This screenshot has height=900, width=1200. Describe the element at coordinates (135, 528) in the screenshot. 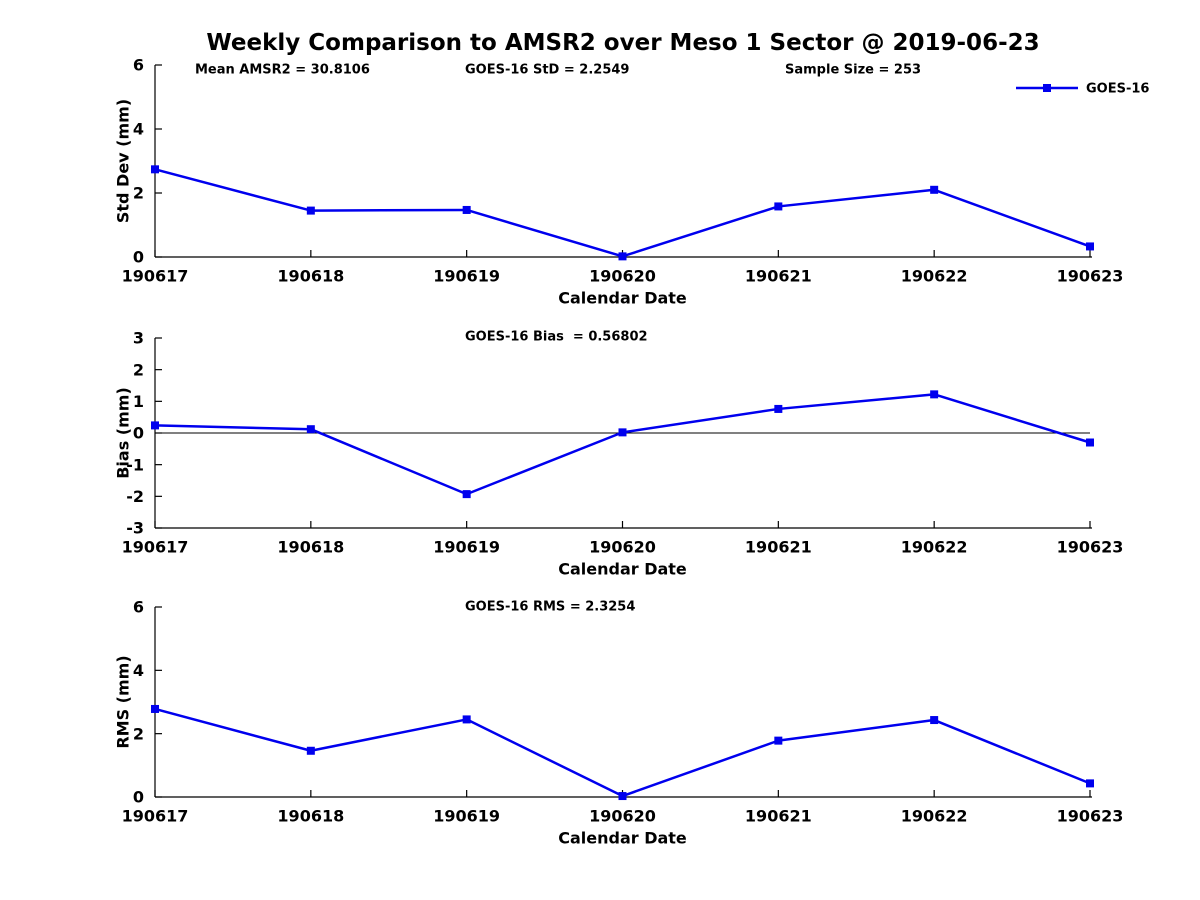

I see `y-tick-label: -3` at that location.